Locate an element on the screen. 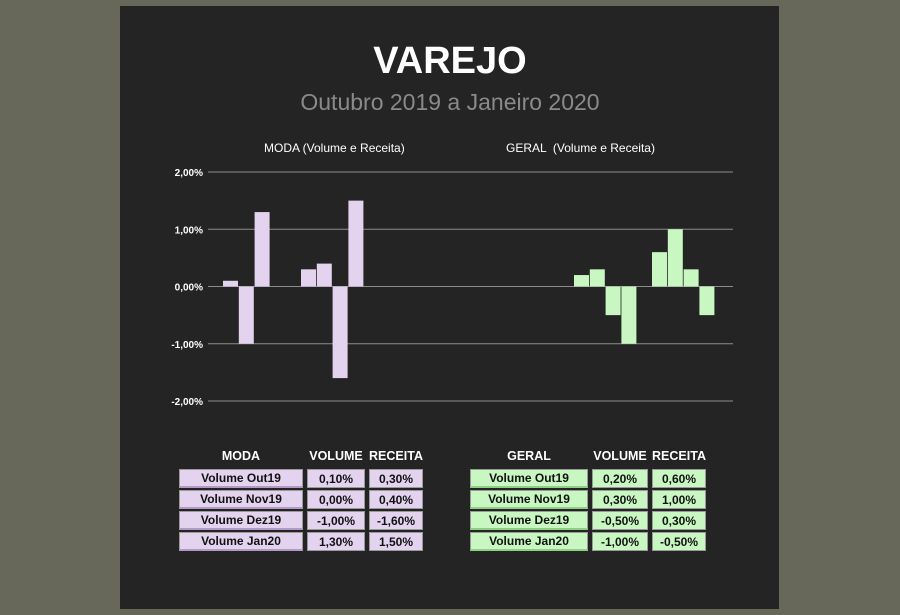 This screenshot has width=900, height=615. page-subtitle: Outubro 2019 a Janeiro 2020 is located at coordinates (450, 102).